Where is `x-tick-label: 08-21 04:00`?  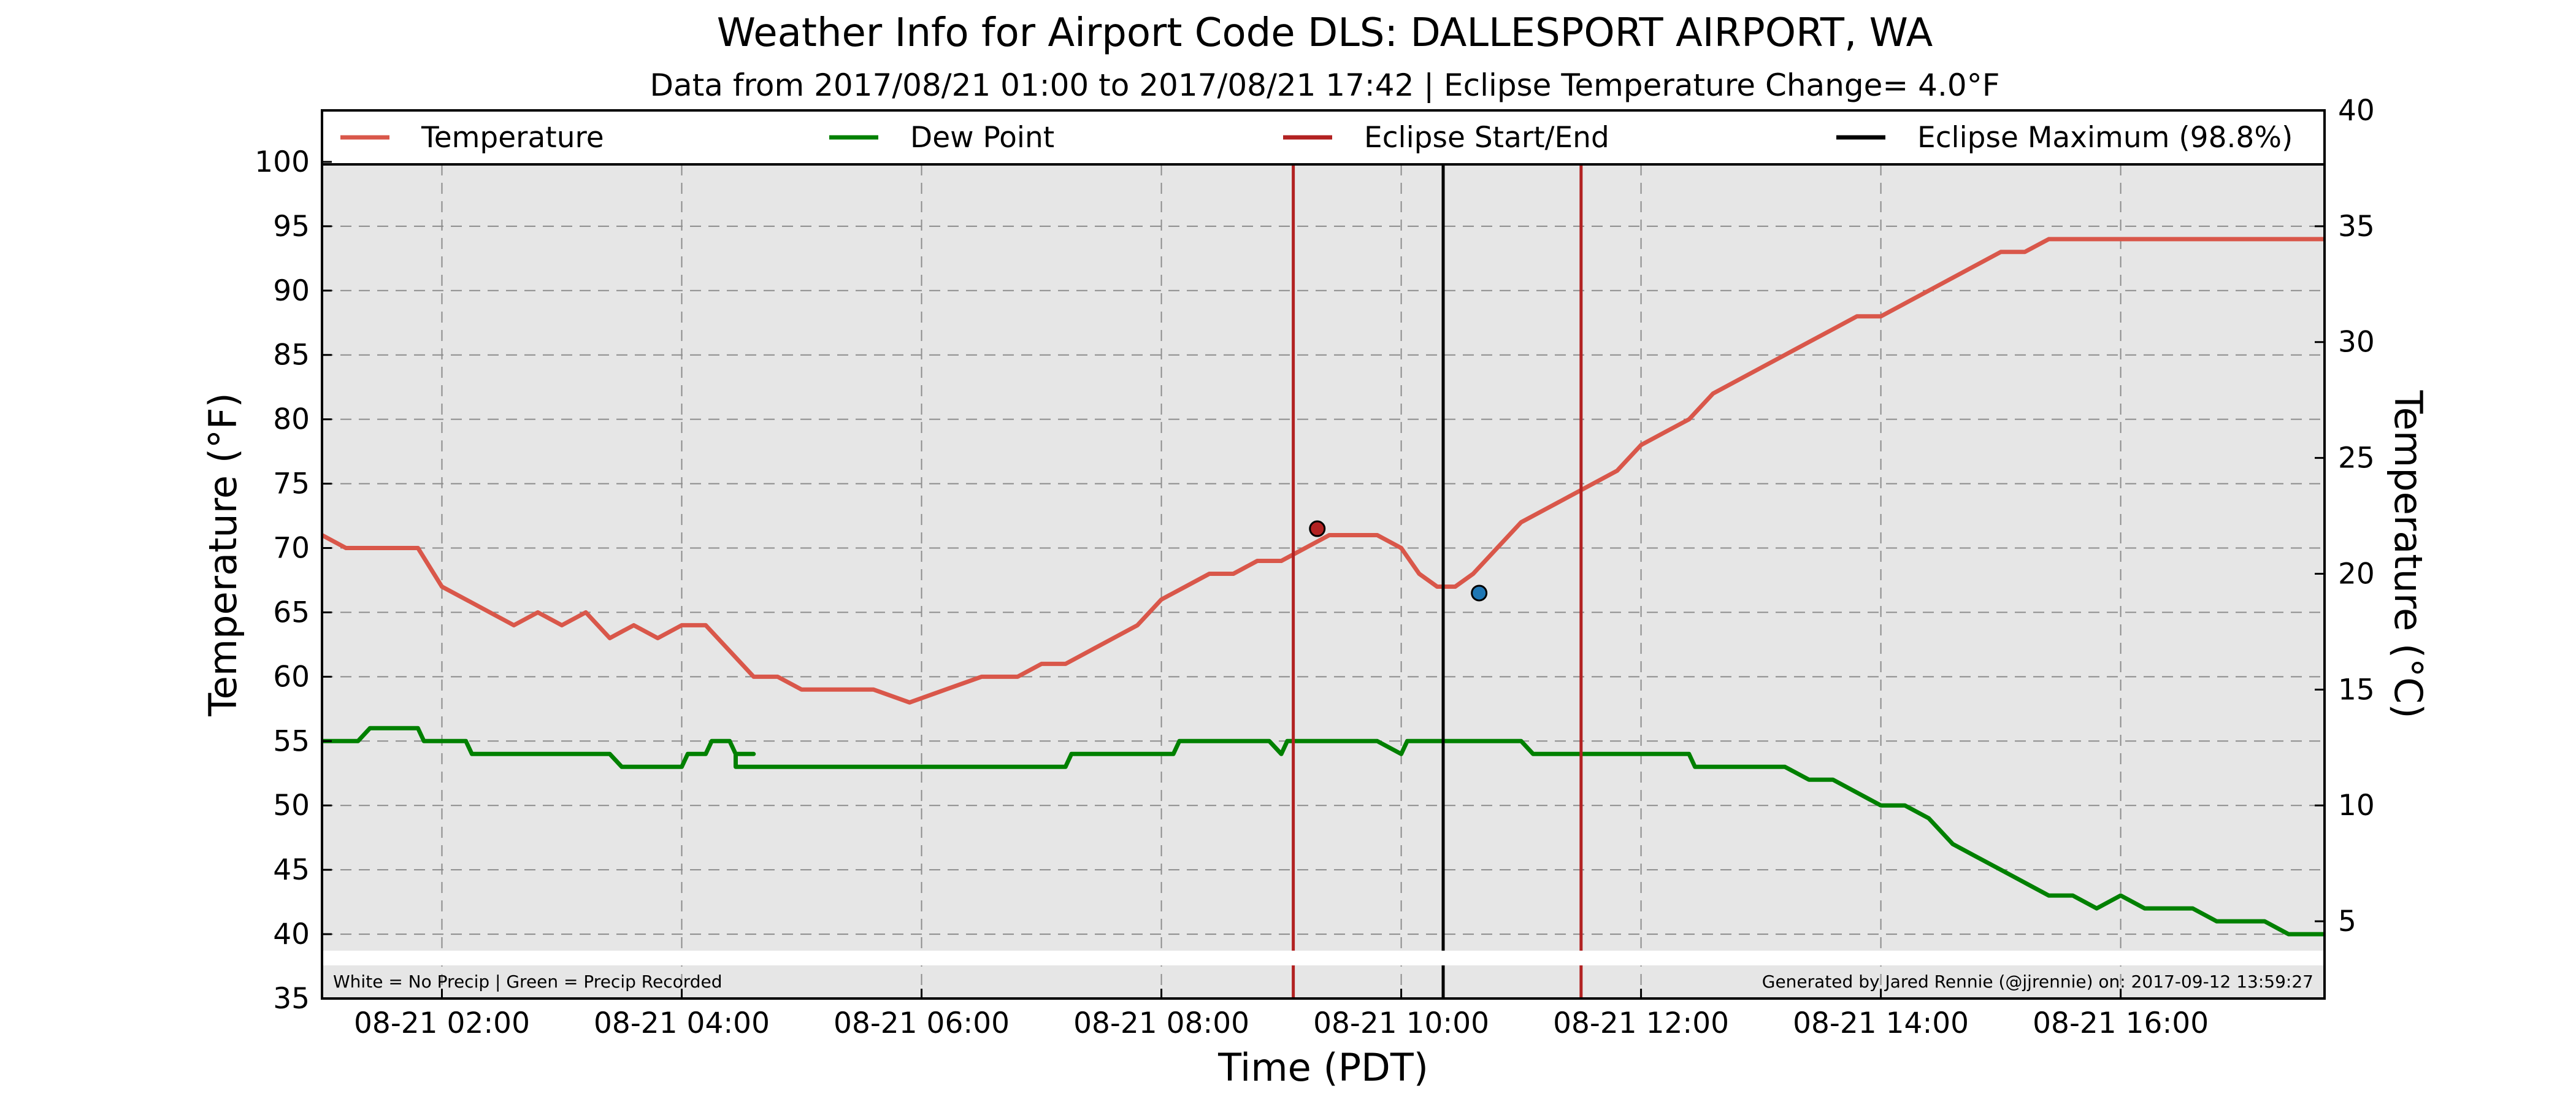 x-tick-label: 08-21 04:00 is located at coordinates (682, 1023).